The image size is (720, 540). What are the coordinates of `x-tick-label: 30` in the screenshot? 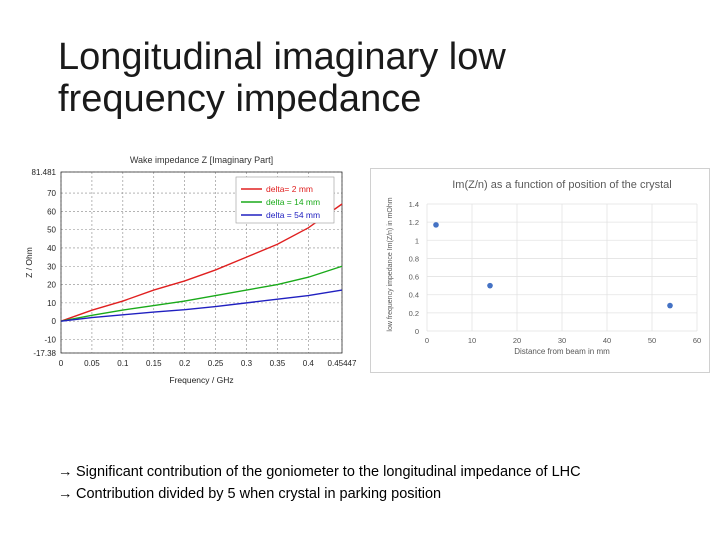 It's located at (562, 340).